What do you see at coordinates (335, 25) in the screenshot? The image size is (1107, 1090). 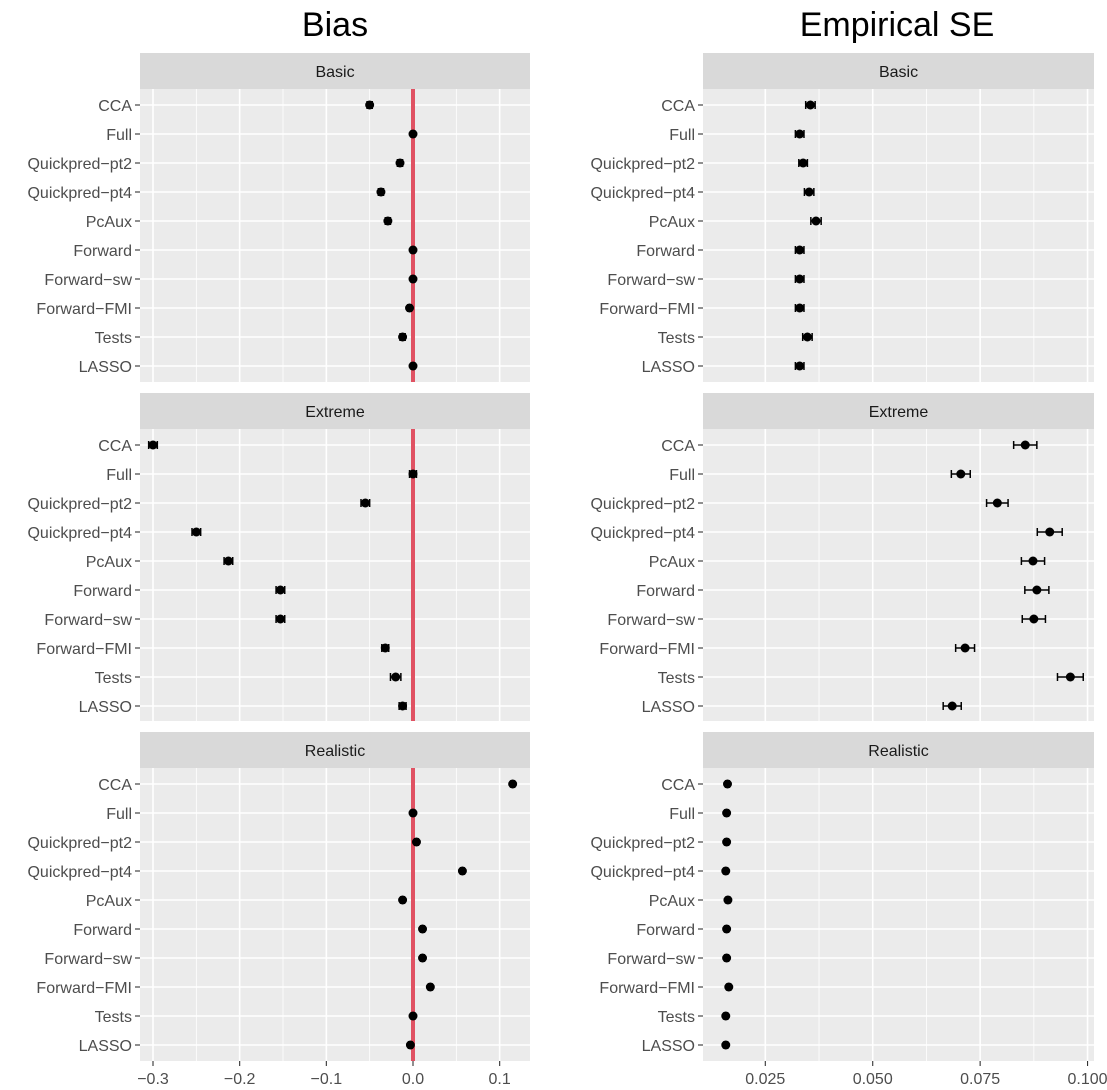 I see `chart-title: Bias` at bounding box center [335, 25].